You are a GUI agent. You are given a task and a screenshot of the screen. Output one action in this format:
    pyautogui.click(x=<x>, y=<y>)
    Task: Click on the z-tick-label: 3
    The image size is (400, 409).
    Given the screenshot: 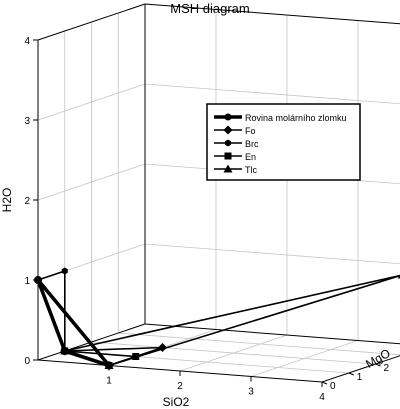 What is the action you would take?
    pyautogui.click(x=27, y=121)
    